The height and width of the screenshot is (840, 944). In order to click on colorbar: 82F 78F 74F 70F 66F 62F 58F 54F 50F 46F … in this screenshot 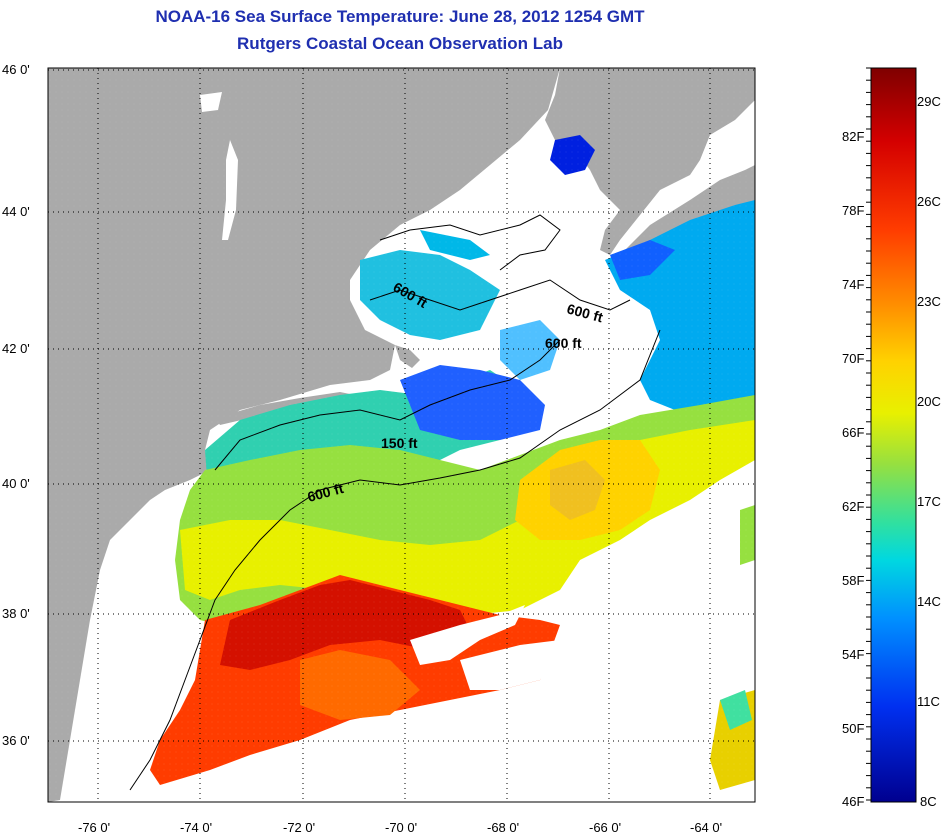, I will do `click(891, 438)`.